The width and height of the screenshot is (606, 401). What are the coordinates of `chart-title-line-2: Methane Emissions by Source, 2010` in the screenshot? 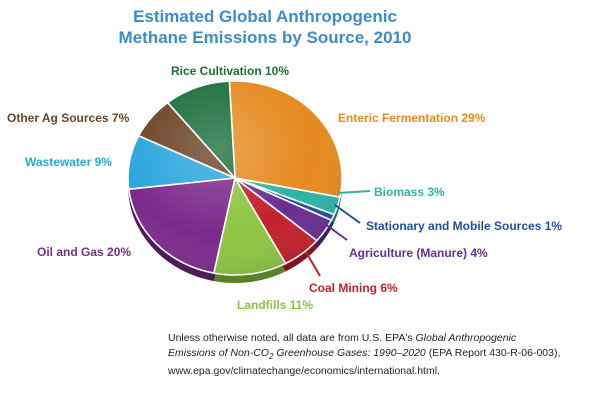 It's located at (265, 37).